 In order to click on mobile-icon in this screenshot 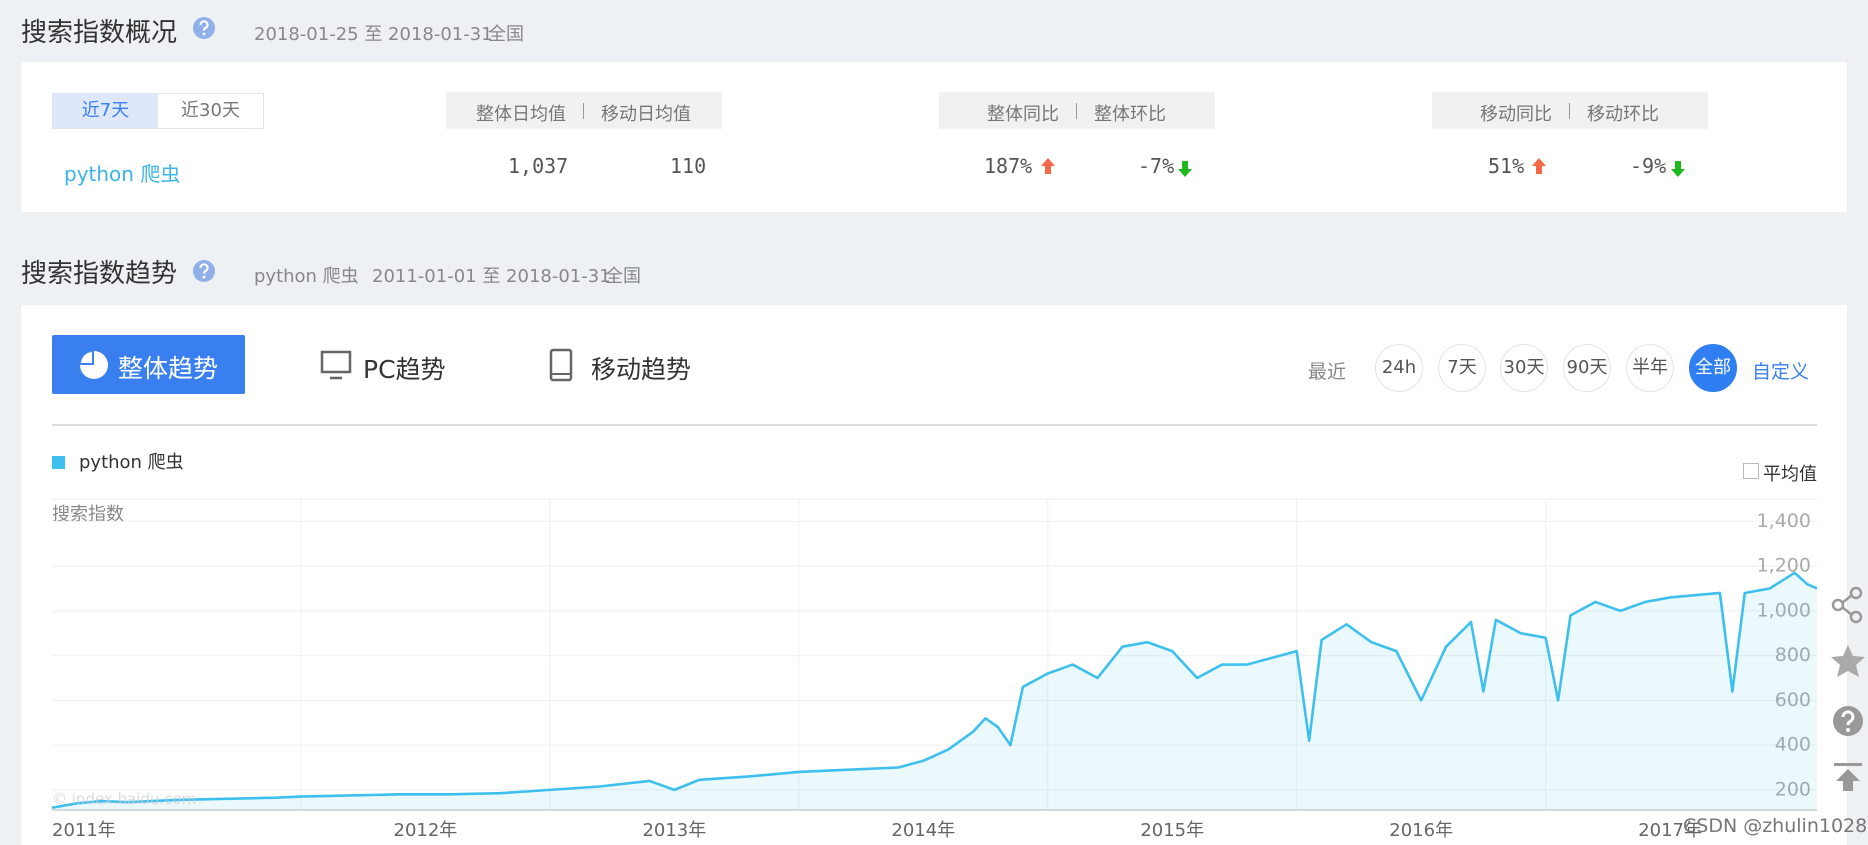, I will do `click(561, 365)`.